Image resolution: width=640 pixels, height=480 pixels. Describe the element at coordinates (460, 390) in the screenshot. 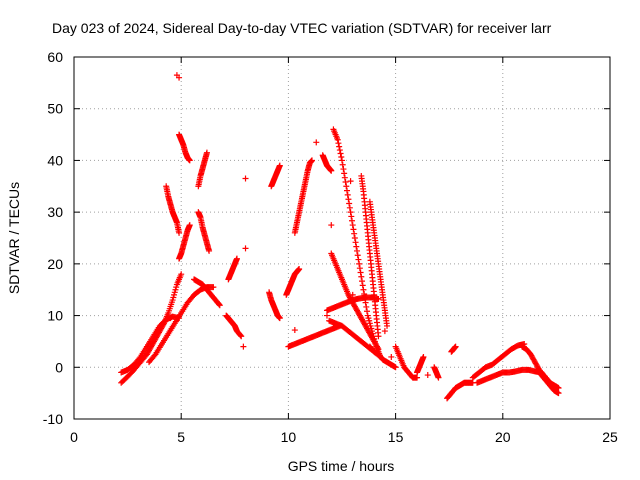

I see `series-arc-17h-low` at that location.